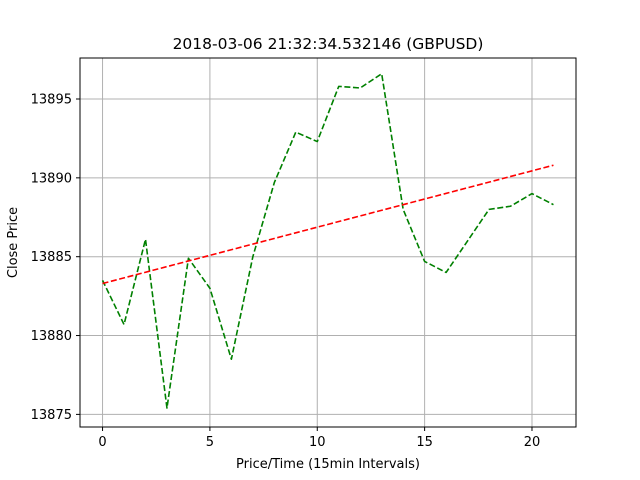 Image resolution: width=640 pixels, height=480 pixels. What do you see at coordinates (51, 257) in the screenshot?
I see `y-tick-label-2: 13885` at bounding box center [51, 257].